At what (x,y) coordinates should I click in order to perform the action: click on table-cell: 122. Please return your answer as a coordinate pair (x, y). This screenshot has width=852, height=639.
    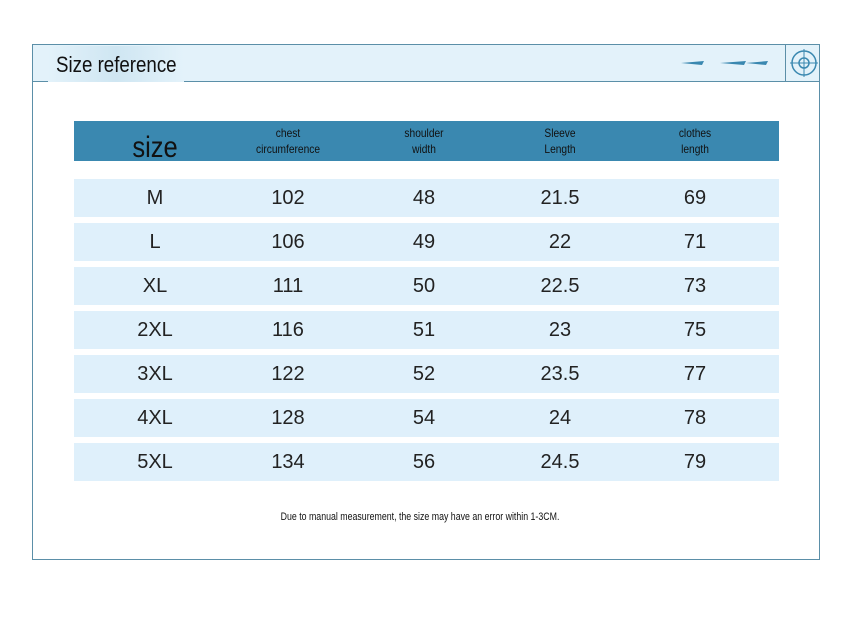
    Looking at the image, I should click on (288, 374).